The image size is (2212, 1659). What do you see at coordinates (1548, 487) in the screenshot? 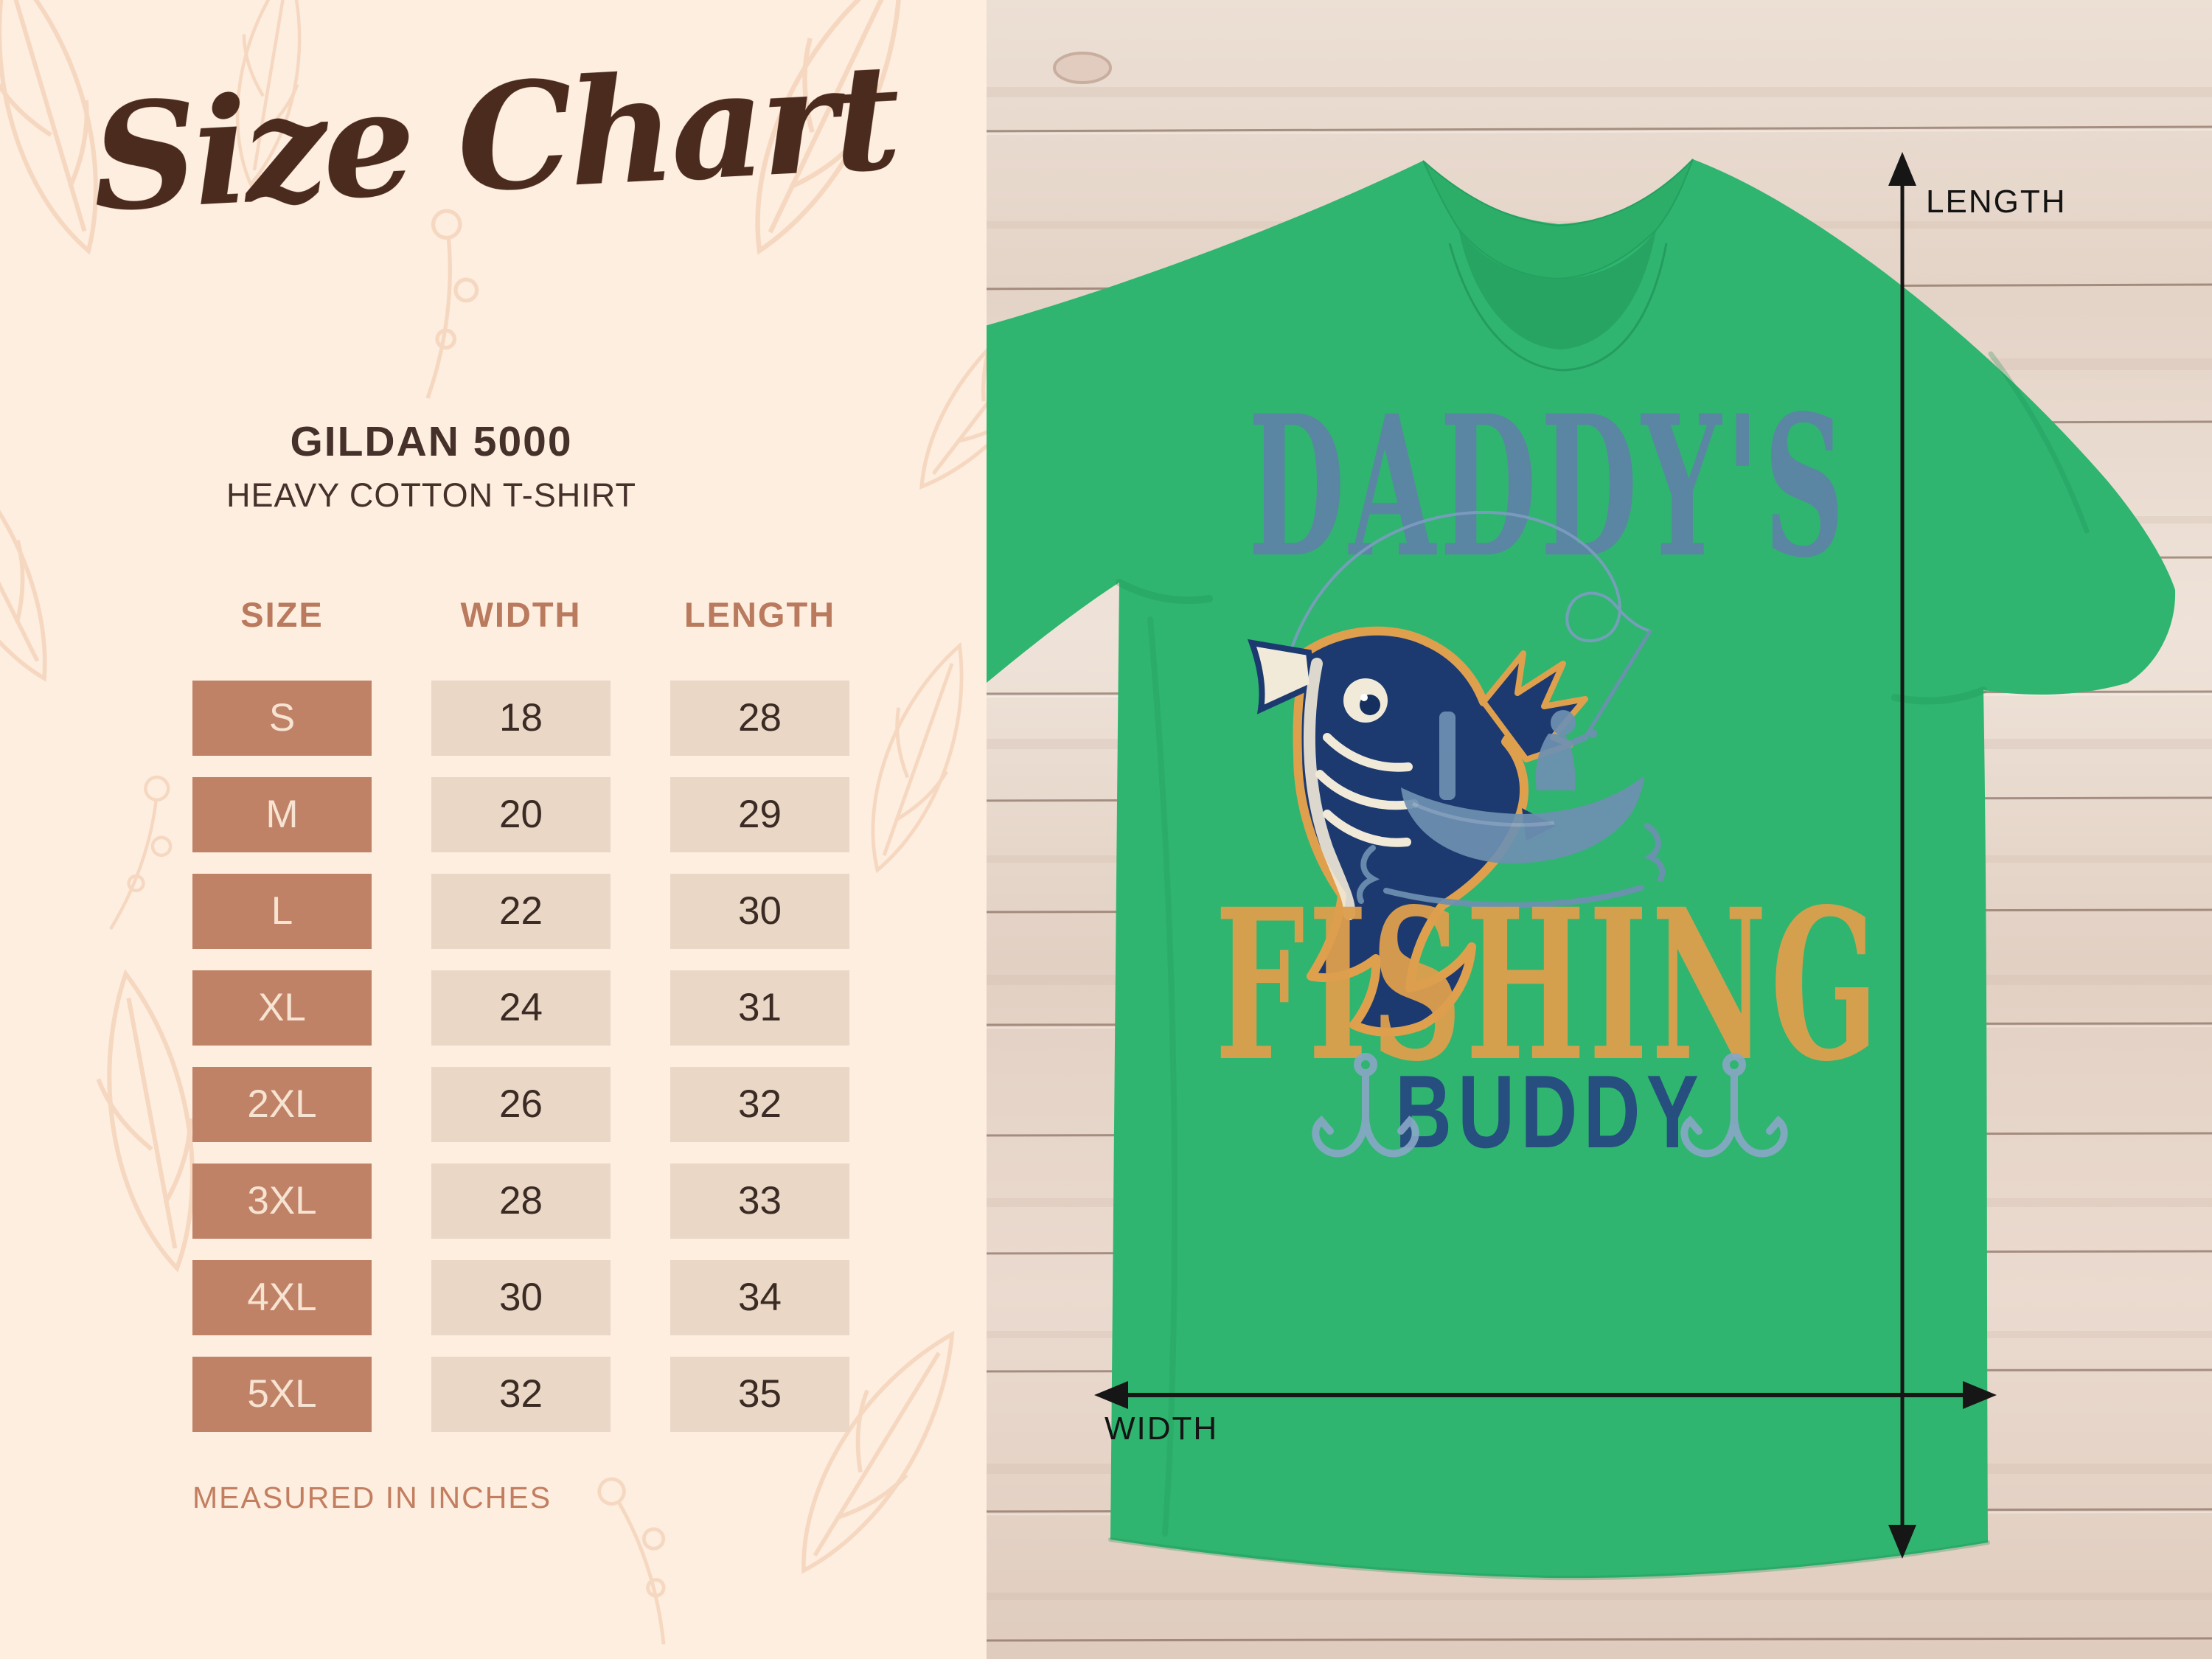
I see `design-line1-text: DADDY'S` at bounding box center [1548, 487].